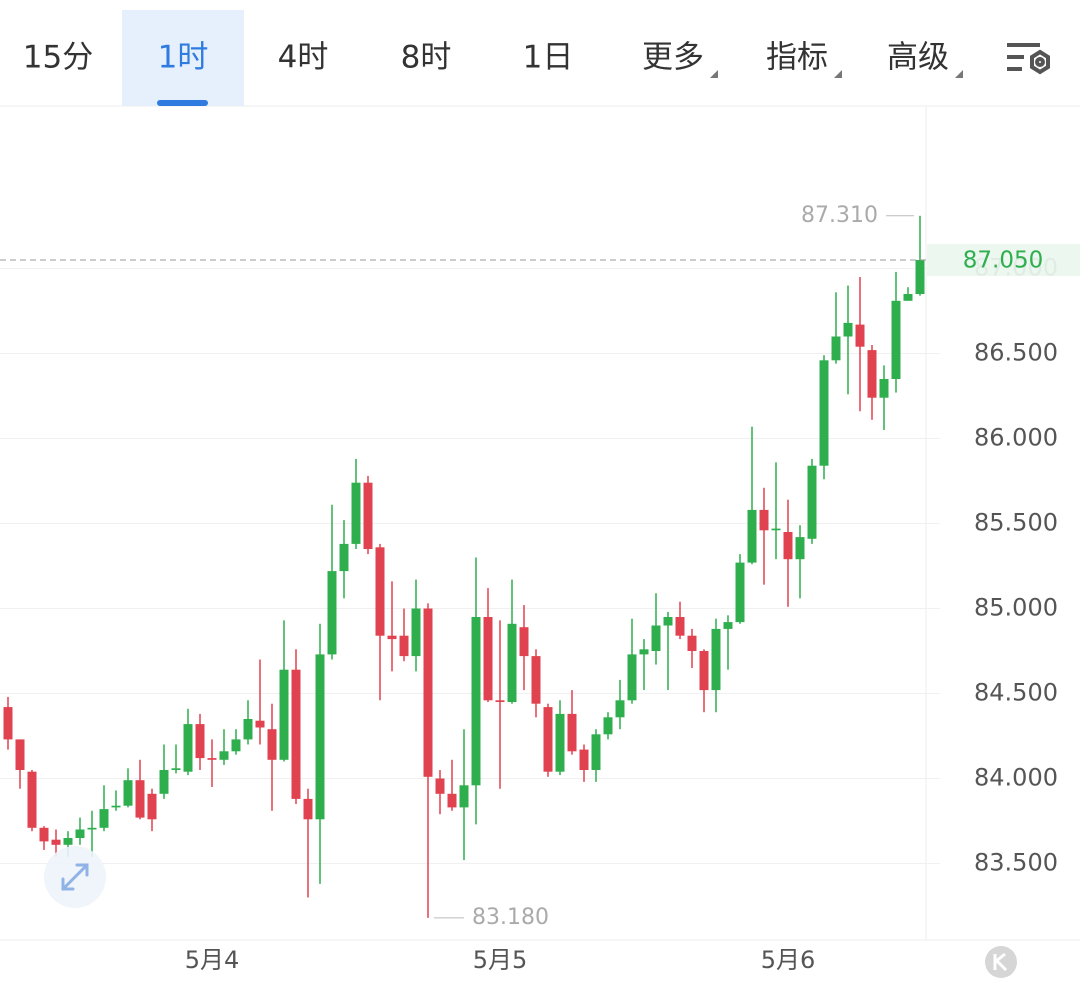  I want to click on tab: 指标, so click(804, 59).